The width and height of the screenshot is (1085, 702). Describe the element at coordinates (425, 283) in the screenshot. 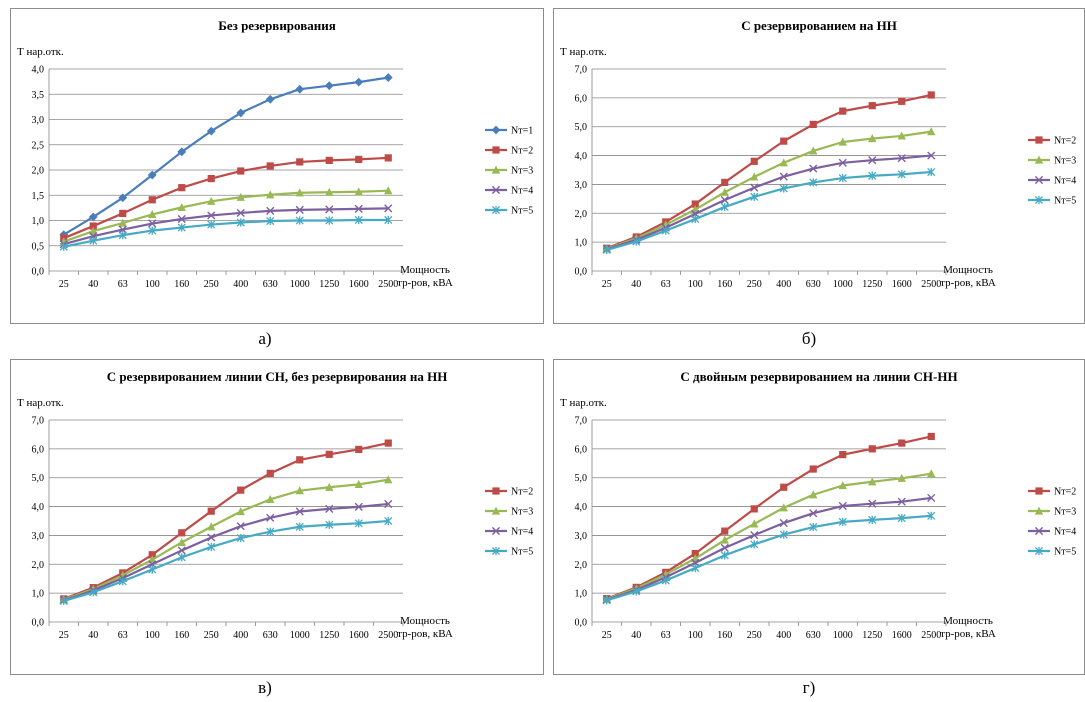

I see `x-axis-label: тр-ров, кВА` at that location.